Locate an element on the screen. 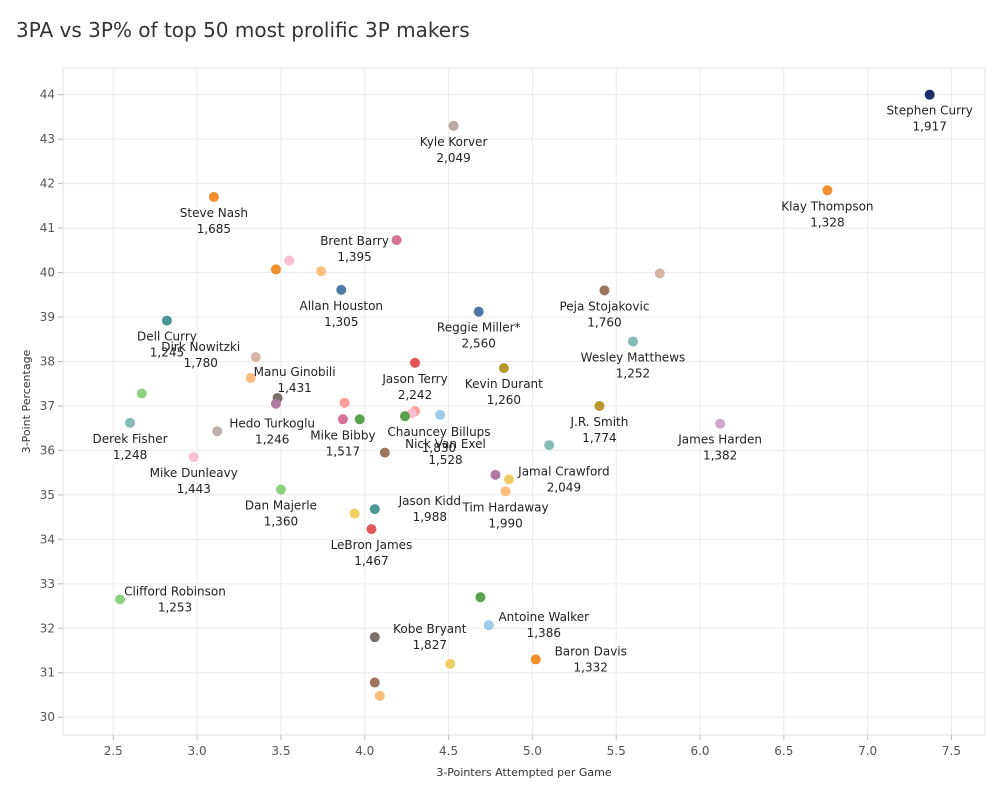 This screenshot has height=800, width=1000. point-name-label: Chauncey Billups is located at coordinates (438, 432).